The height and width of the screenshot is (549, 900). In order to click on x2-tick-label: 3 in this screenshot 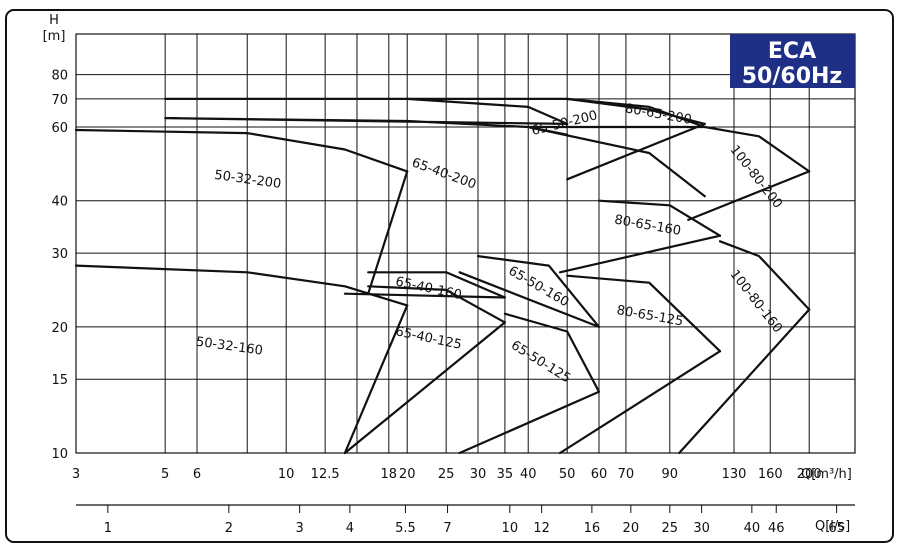, I will do `click(299, 528)`.